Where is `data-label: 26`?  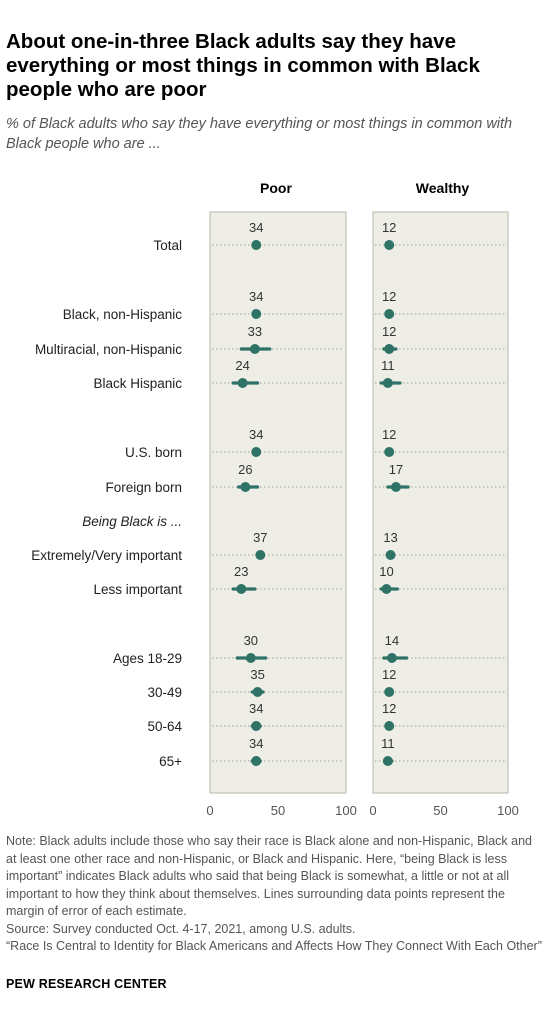
data-label: 26 is located at coordinates (245, 469).